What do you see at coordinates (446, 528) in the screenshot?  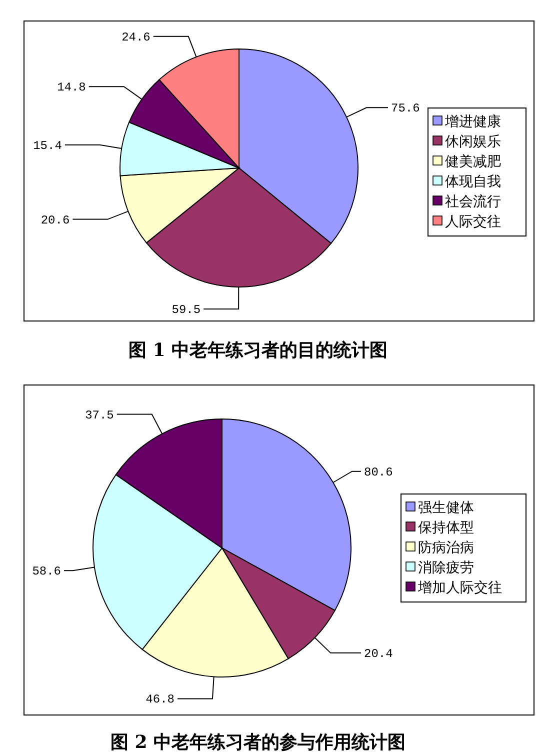 I see `legend-label: 保持体型` at bounding box center [446, 528].